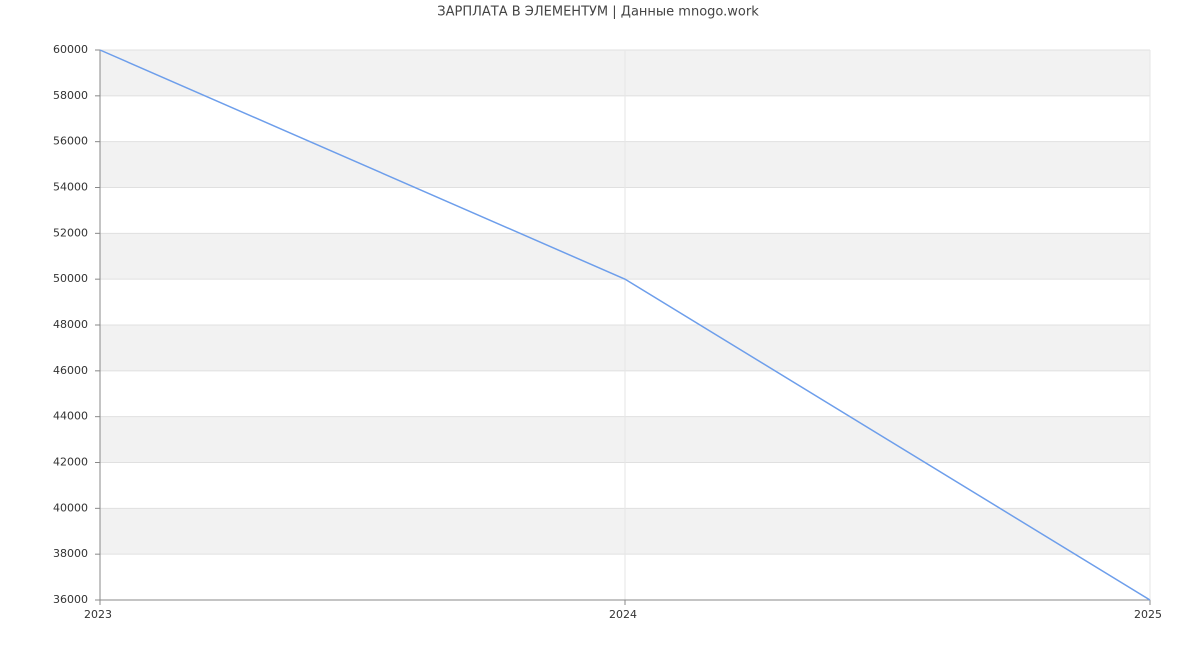 The width and height of the screenshot is (1200, 650). I want to click on chart-title: ЗАРПЛАТА В ЭЛЕМЕНТУМ | Данные mnogo.work, so click(598, 12).